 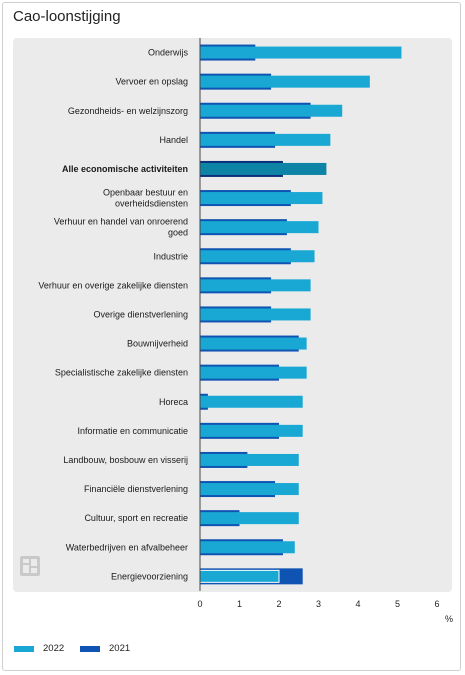 What do you see at coordinates (301, 52) in the screenshot?
I see `bar-2022-onderwijs` at bounding box center [301, 52].